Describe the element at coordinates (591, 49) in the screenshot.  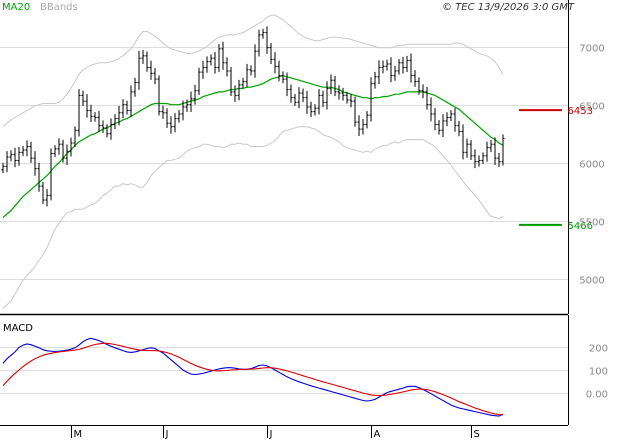
I see `price-tick-label: 7000` at that location.